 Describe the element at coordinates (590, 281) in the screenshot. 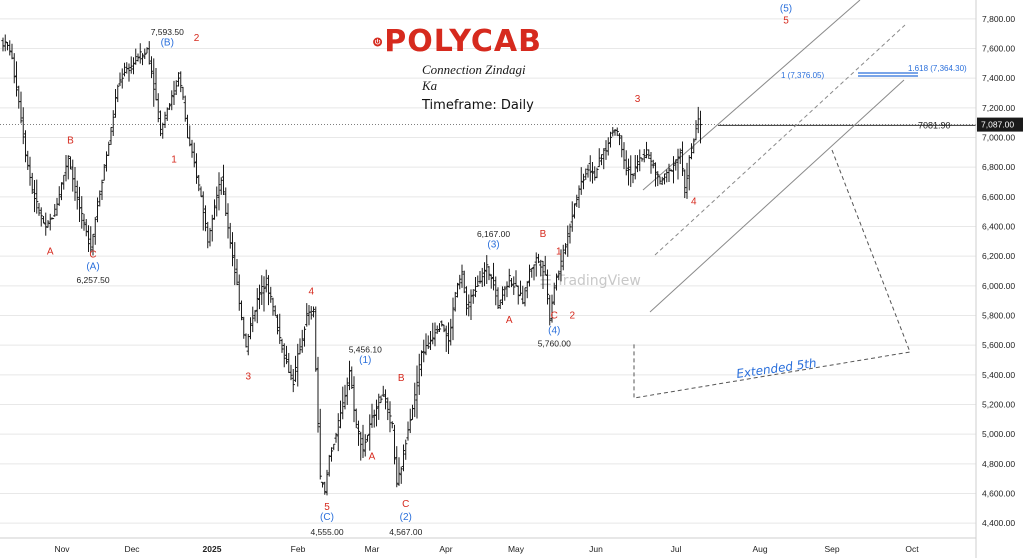

I see `watermark: ☰ TradingView` at that location.